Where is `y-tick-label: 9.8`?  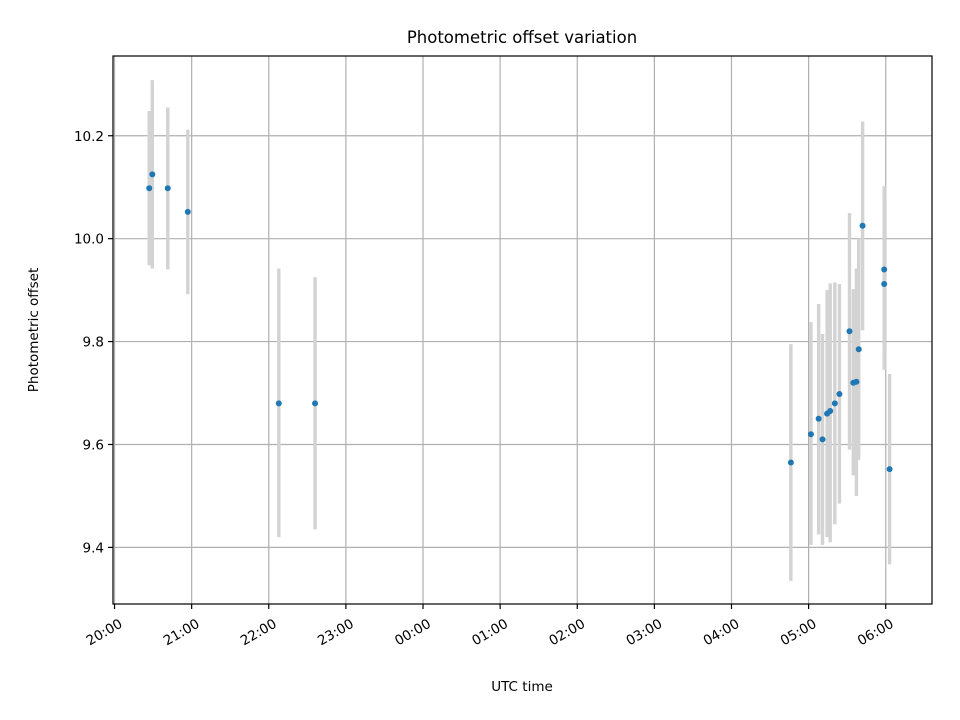 y-tick-label: 9.8 is located at coordinates (93, 343).